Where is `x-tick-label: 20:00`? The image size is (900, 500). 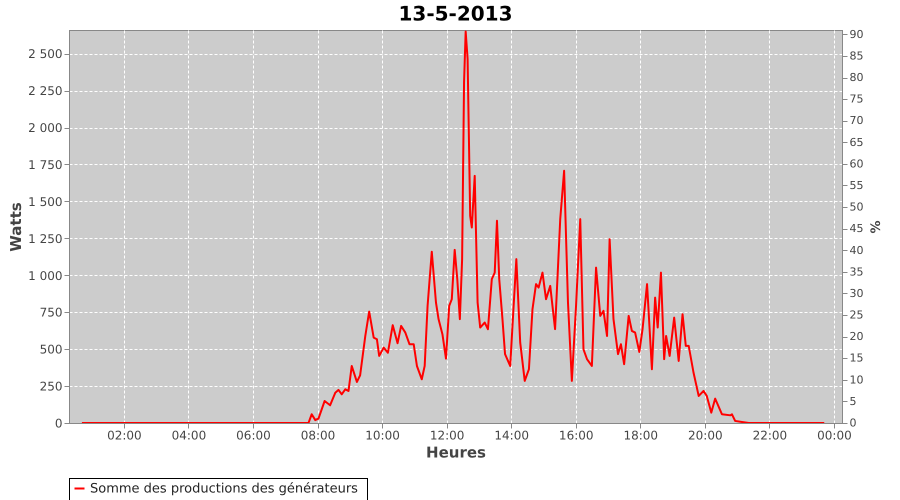 x-tick-label: 20:00 is located at coordinates (705, 435).